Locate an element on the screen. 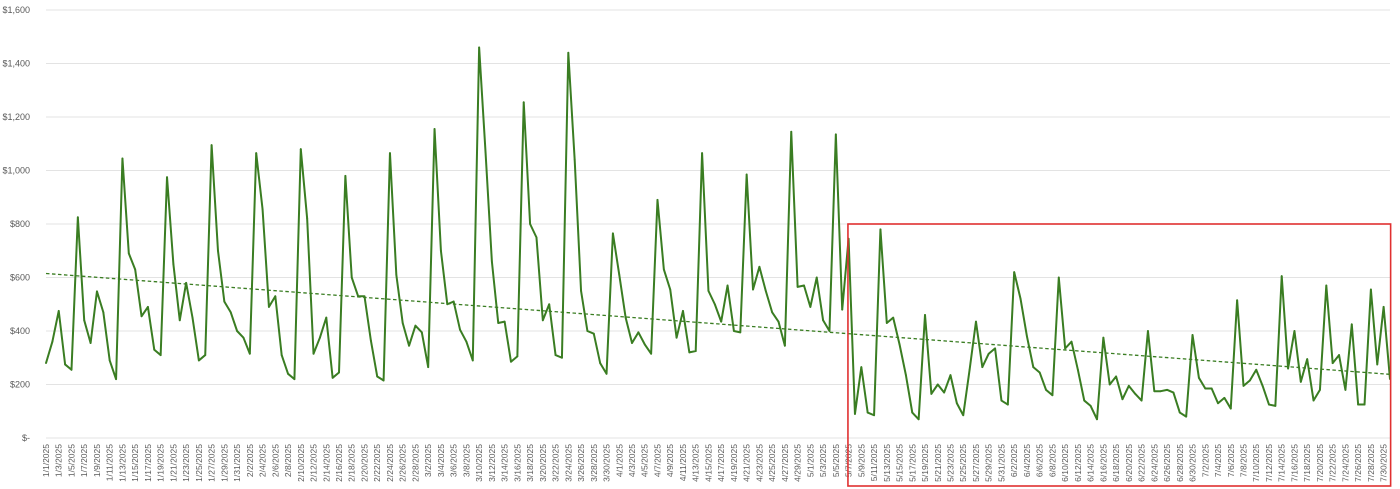  x-tick-label: 5/5/2025 is located at coordinates (836, 460).